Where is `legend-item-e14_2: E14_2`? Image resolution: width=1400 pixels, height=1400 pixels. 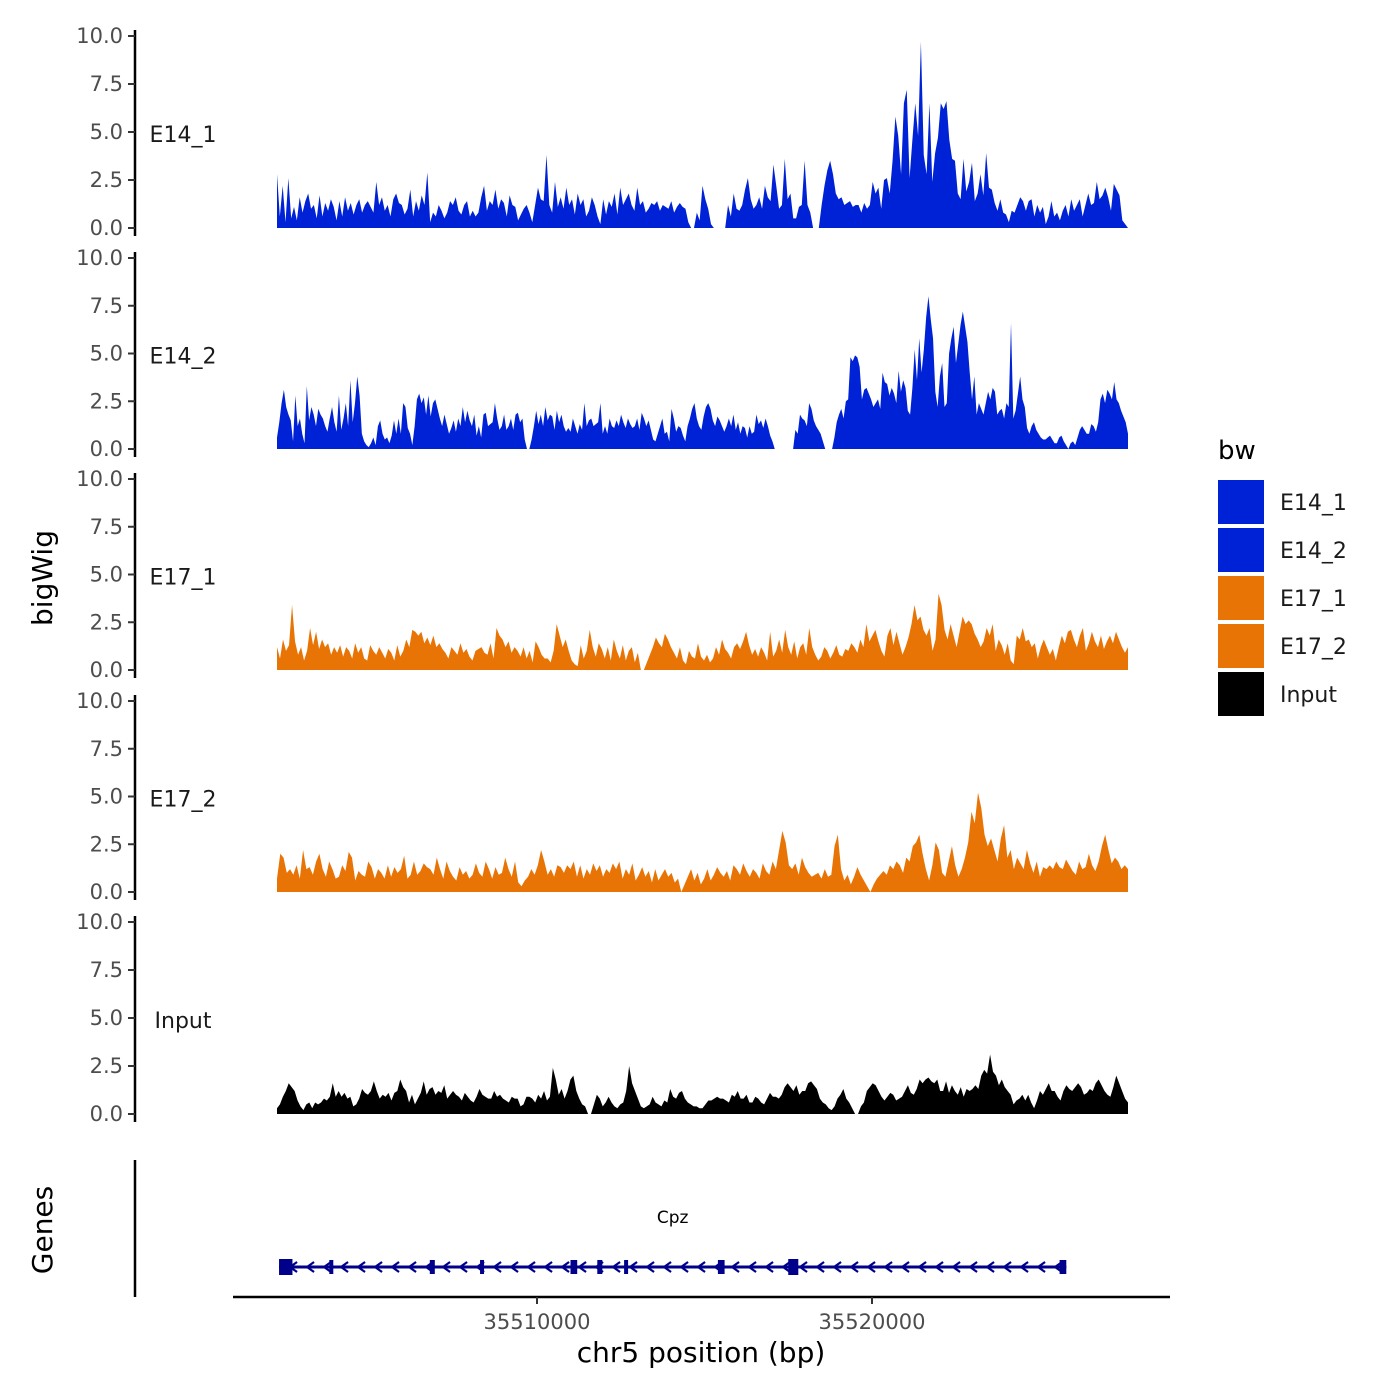 legend-item-e14_2: E14_2 is located at coordinates (1282, 550).